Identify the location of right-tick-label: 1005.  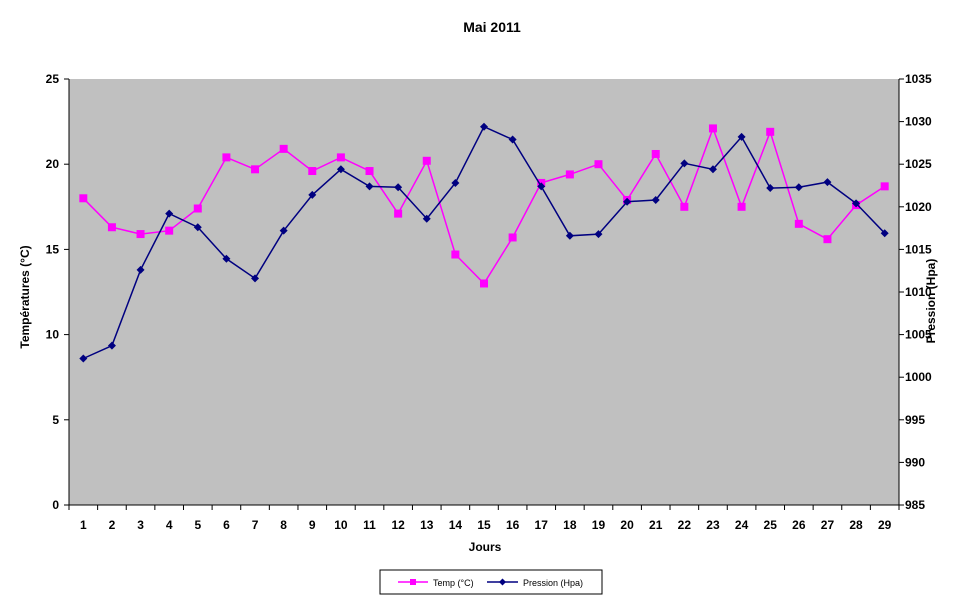
(918, 335).